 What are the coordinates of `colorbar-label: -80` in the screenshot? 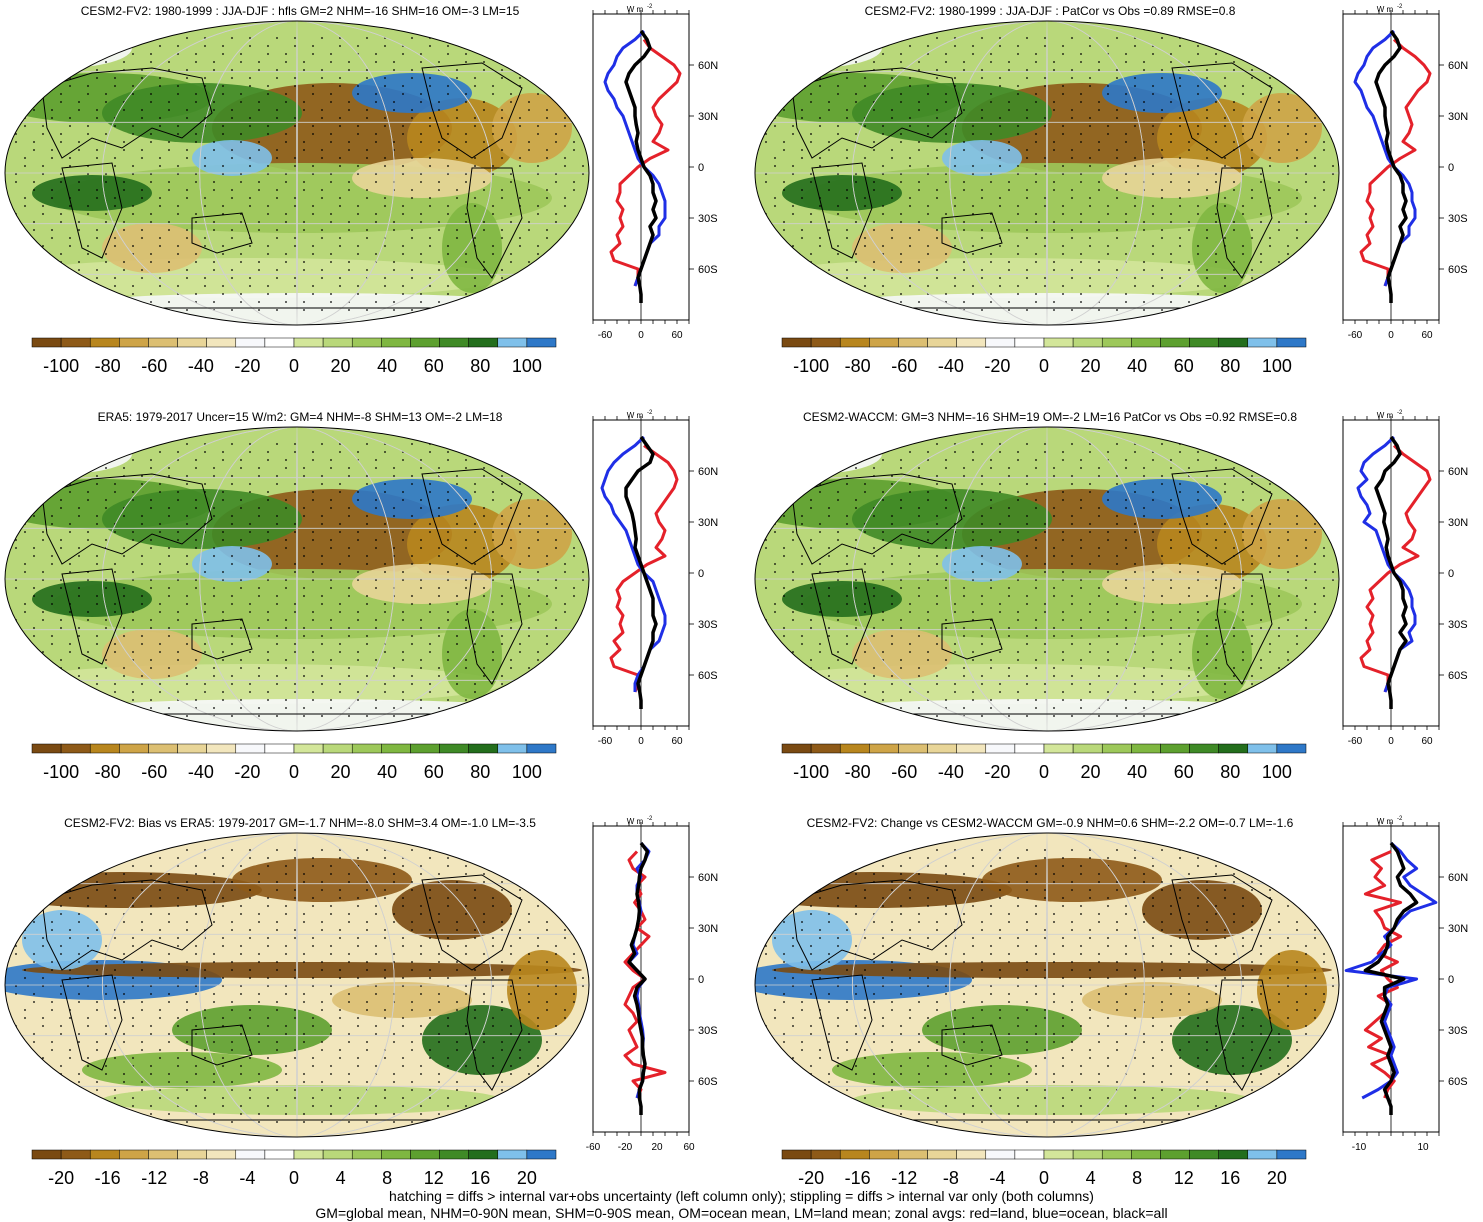 It's located at (108, 772).